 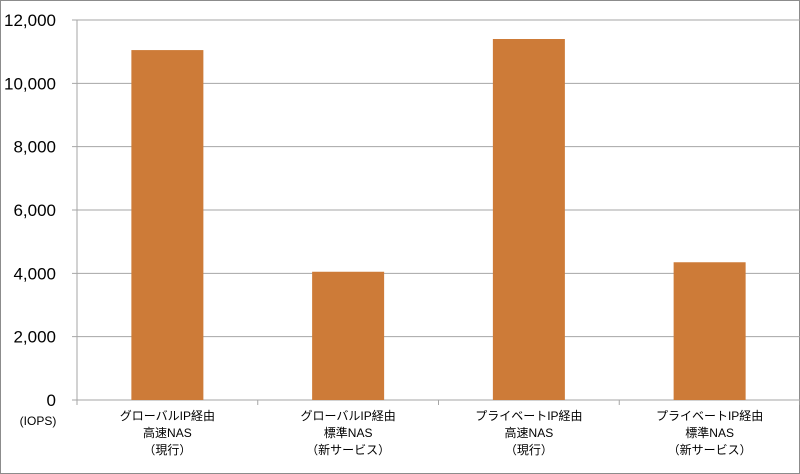 I want to click on y-tick-label: 10,000, so click(x=30, y=83).